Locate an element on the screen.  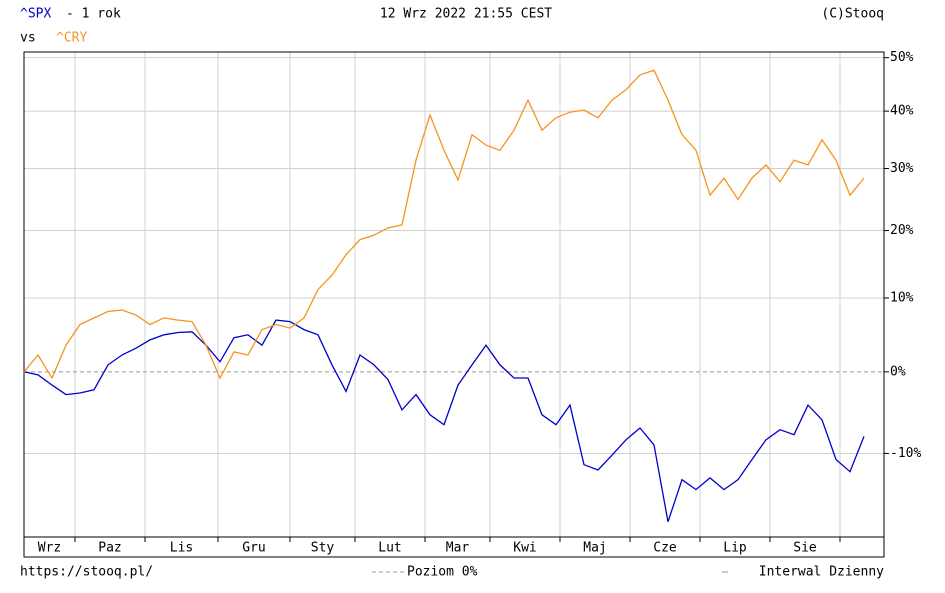
x-tick-label: Sty is located at coordinates (323, 548).